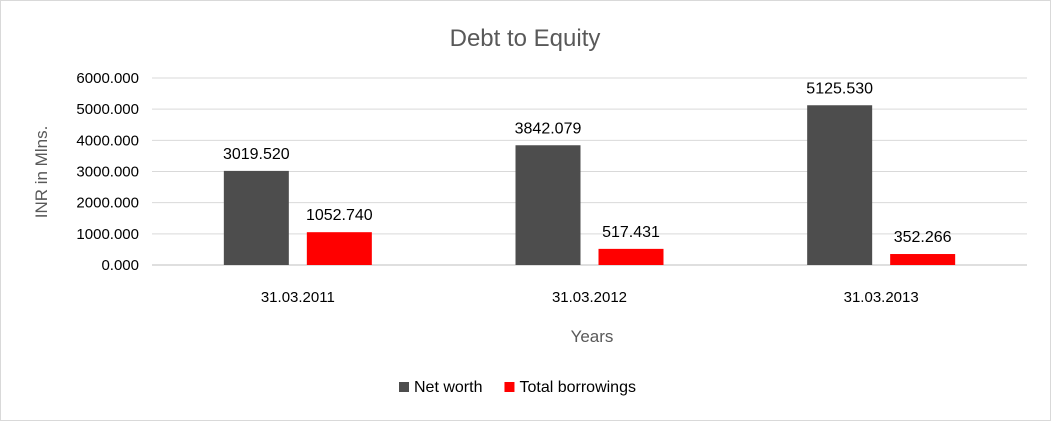  Describe the element at coordinates (577, 387) in the screenshot. I see `legend-label: Total borrowings` at that location.